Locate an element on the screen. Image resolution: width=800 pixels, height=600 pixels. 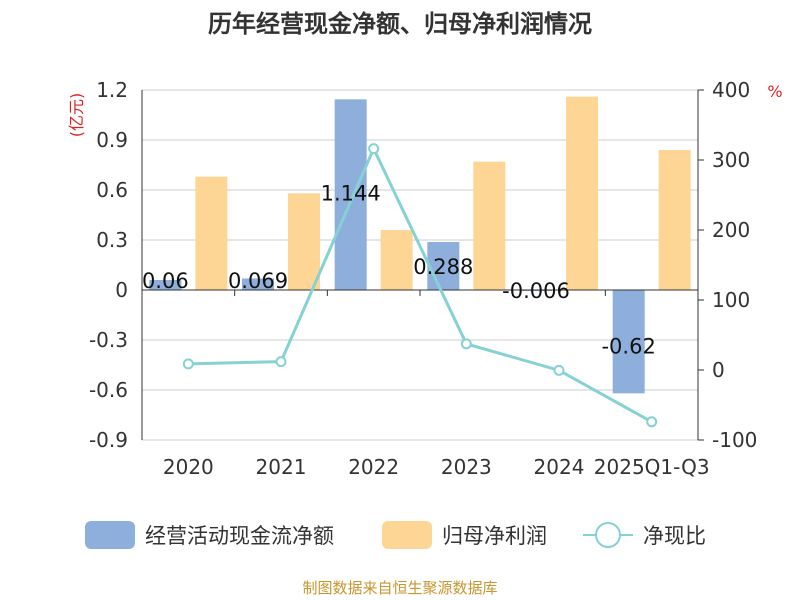
data-label-cash-flow: 1.144 is located at coordinates (351, 193).